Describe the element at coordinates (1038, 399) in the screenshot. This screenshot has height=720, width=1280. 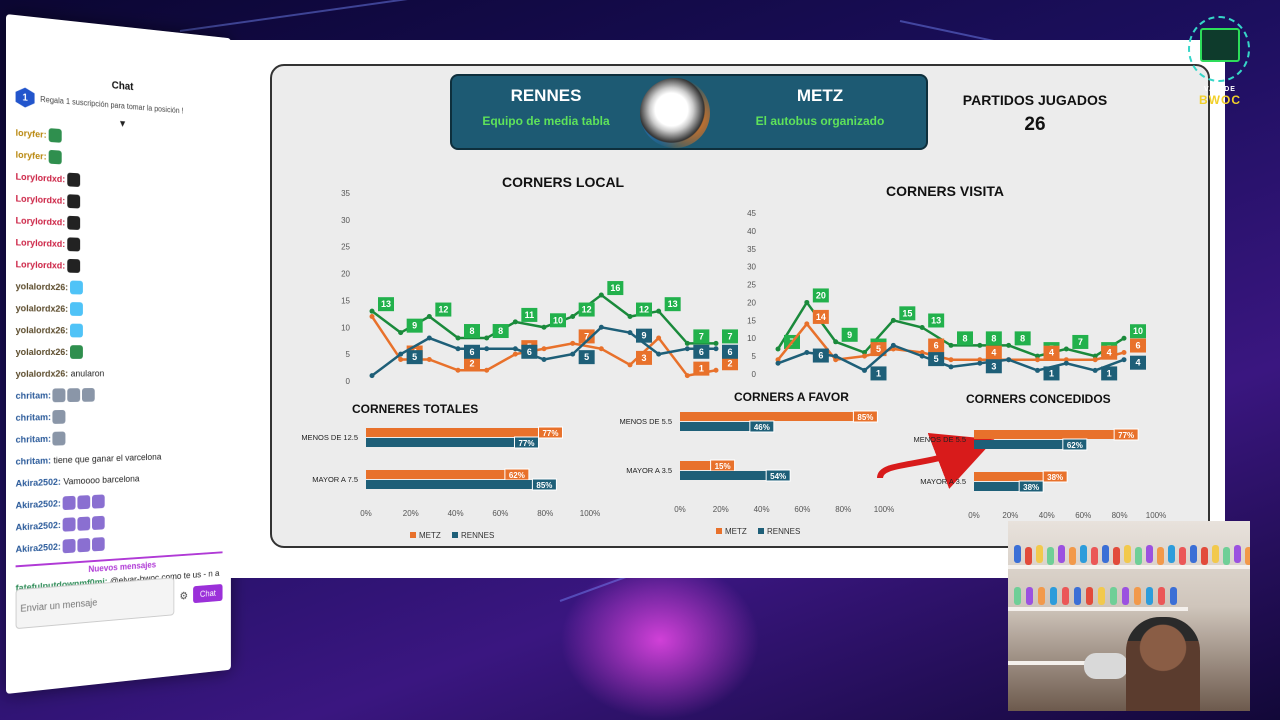
I see `chart-title-corners-concedidos: CORNERS CONCEDIDOS` at that location.